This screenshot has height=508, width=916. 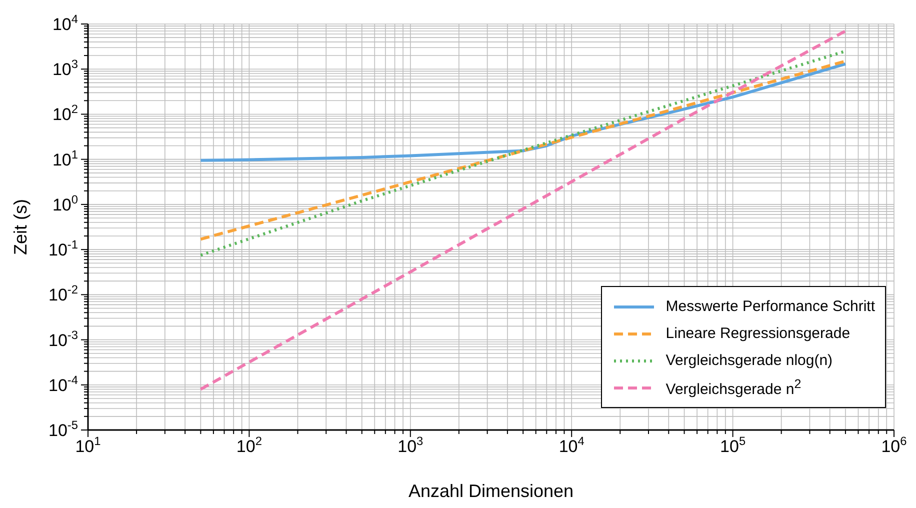 What do you see at coordinates (63, 339) in the screenshot?
I see `y-tick-label: 10$^{-3}$` at bounding box center [63, 339].